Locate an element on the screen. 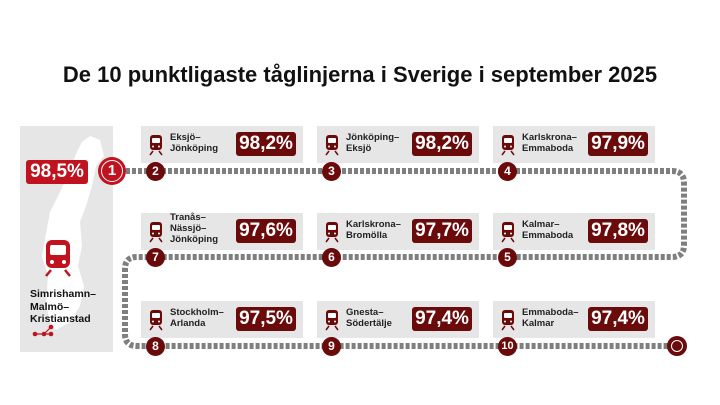 This screenshot has height=405, width=720. route-line: Gnesta– is located at coordinates (365, 312).